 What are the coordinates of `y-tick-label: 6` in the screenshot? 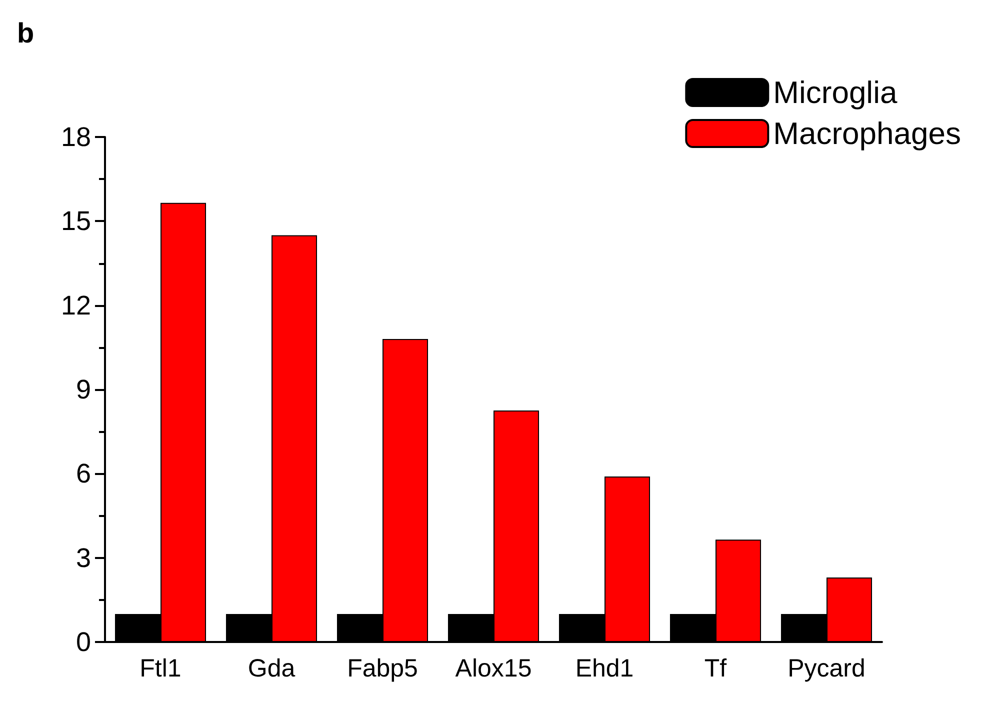 It's located at (83, 473).